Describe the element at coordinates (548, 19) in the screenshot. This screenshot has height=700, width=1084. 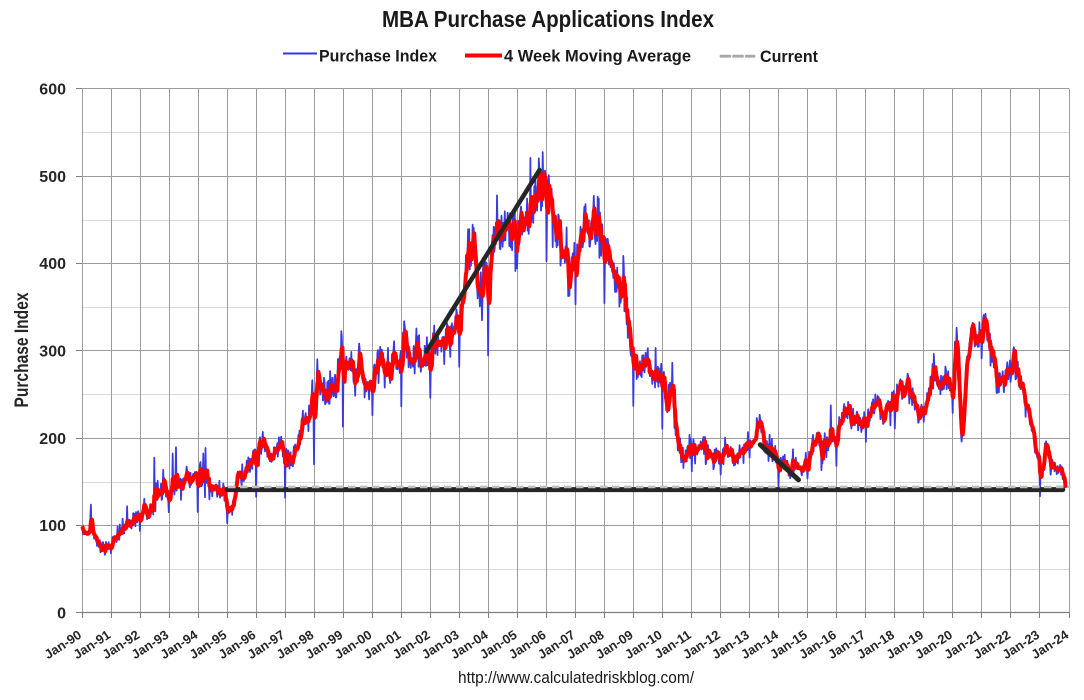
I see `svg-text:MBA Purchase Applications Inde: MBA Purchase Applications Index` at that location.